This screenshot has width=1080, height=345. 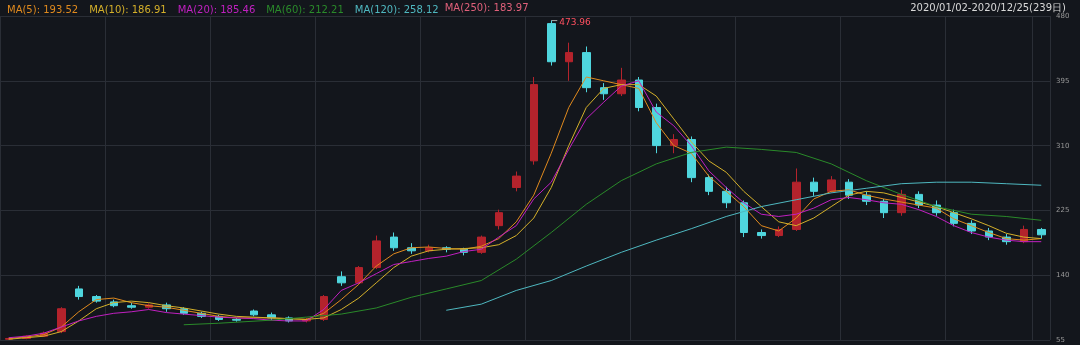 I want to click on text: MA(20): 185.46, so click(x=216, y=9).